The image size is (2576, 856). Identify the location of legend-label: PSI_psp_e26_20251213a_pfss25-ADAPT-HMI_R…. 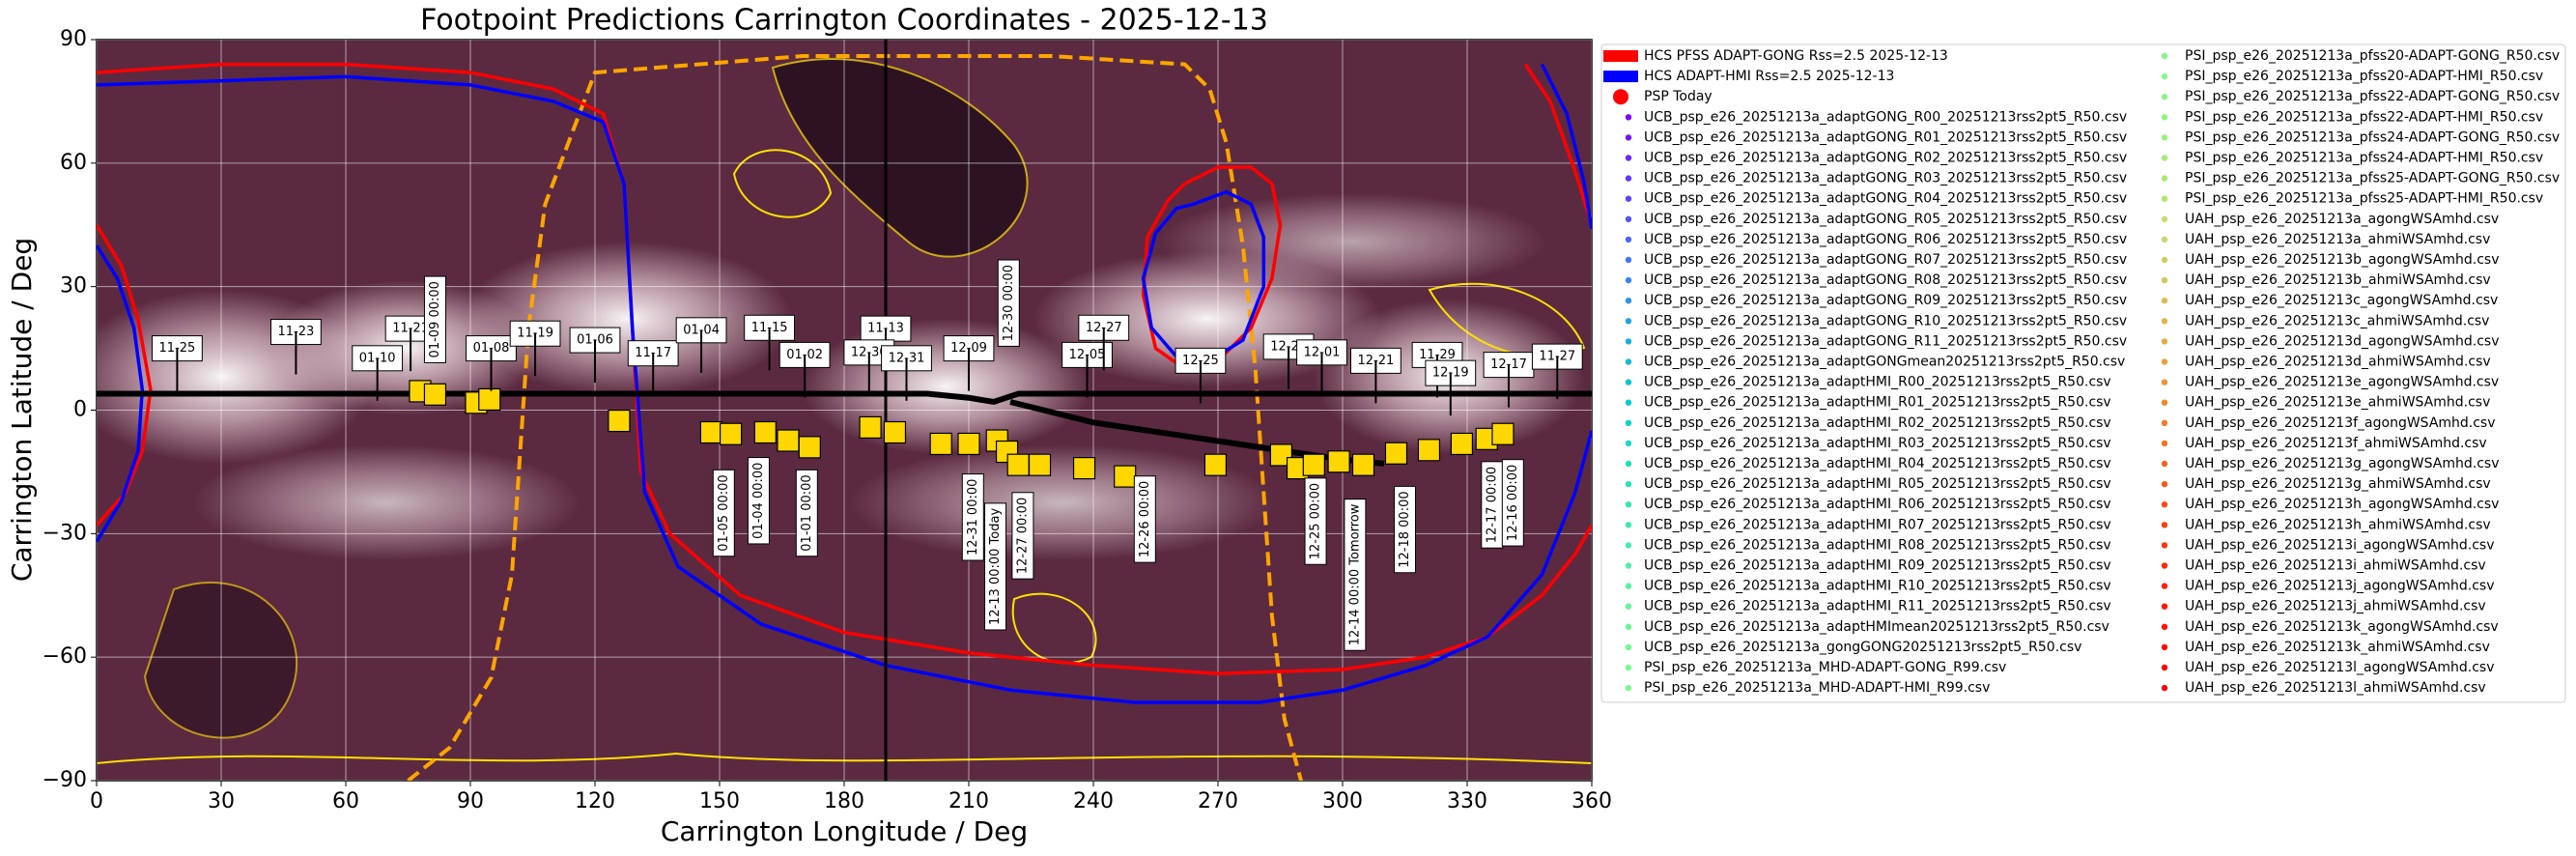
(2364, 199).